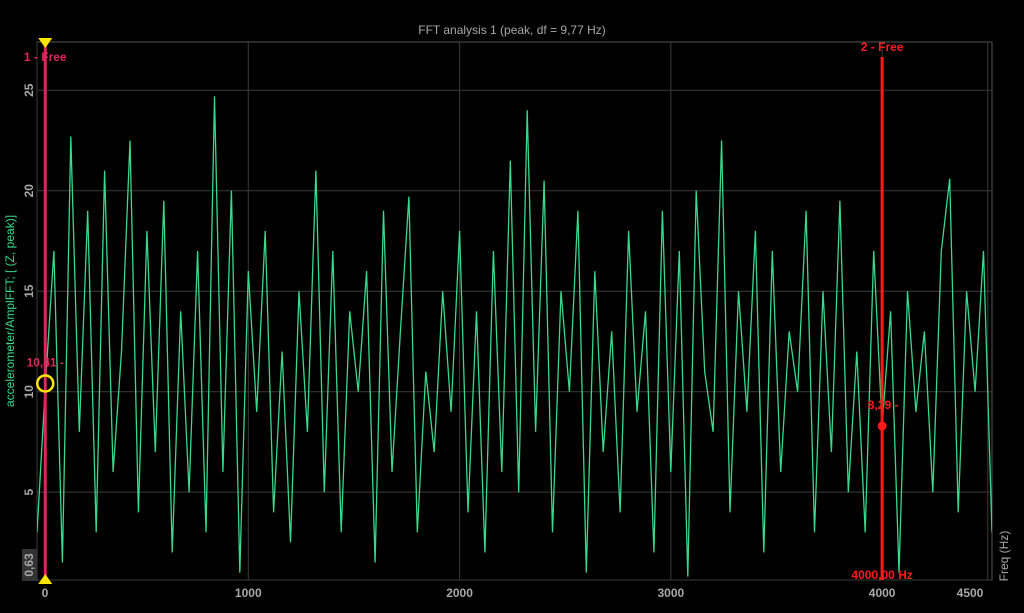 Image resolution: width=1024 pixels, height=613 pixels. Describe the element at coordinates (29, 291) in the screenshot. I see `y-tick-label: 15` at that location.